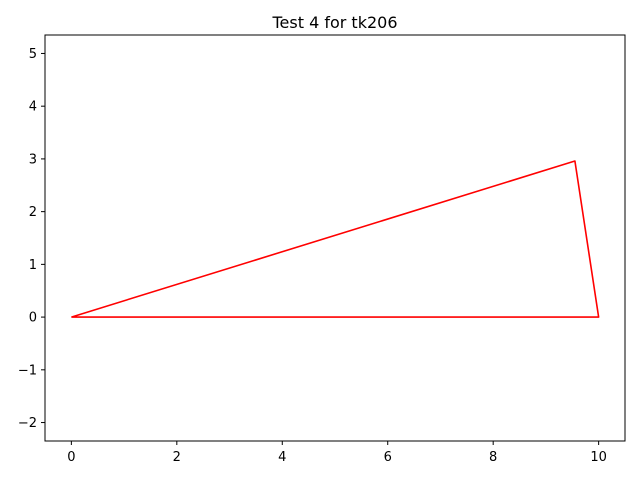 This screenshot has height=480, width=640. Describe the element at coordinates (337, 453) in the screenshot. I see `x-axis-ticks: 0 2 4 6 8 10` at that location.